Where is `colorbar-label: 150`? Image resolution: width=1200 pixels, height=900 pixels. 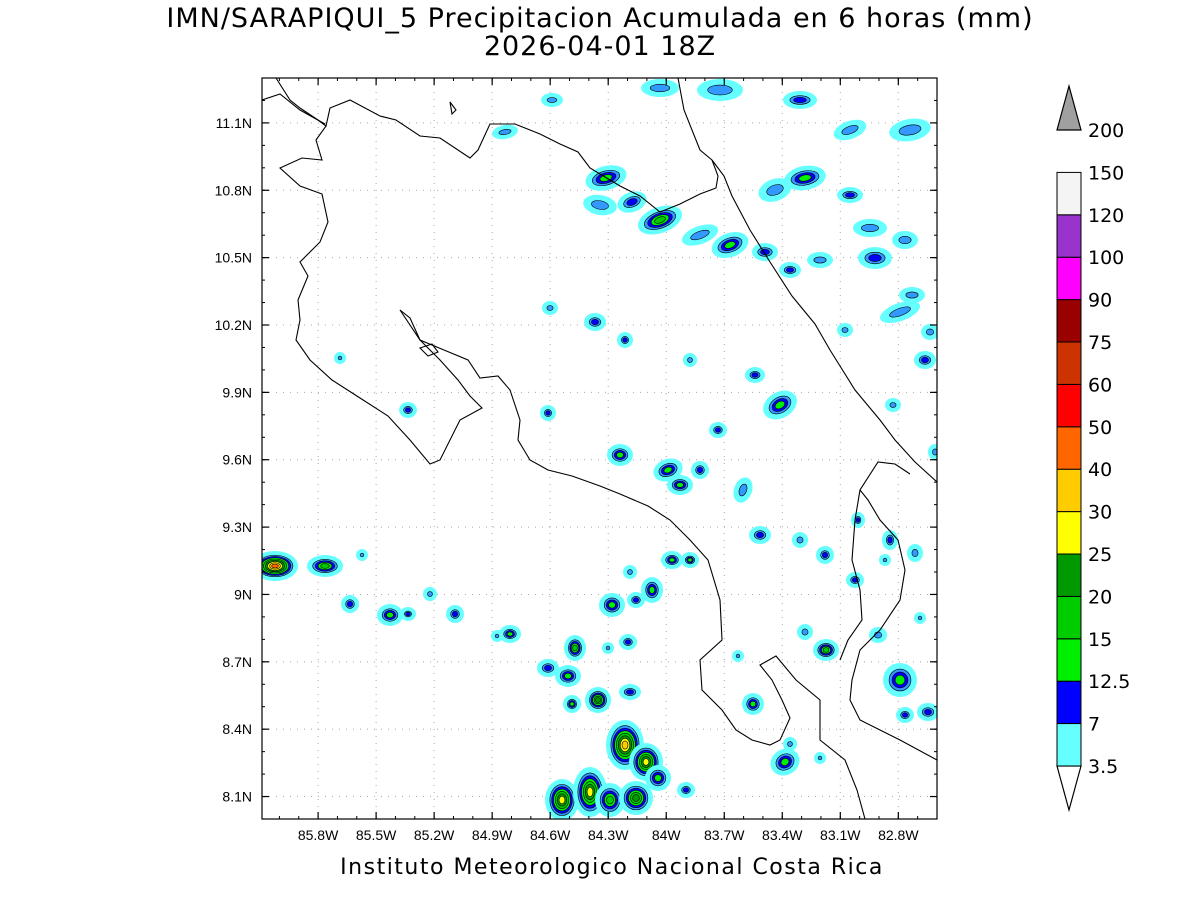
colorbar-label: 150 is located at coordinates (1106, 173).